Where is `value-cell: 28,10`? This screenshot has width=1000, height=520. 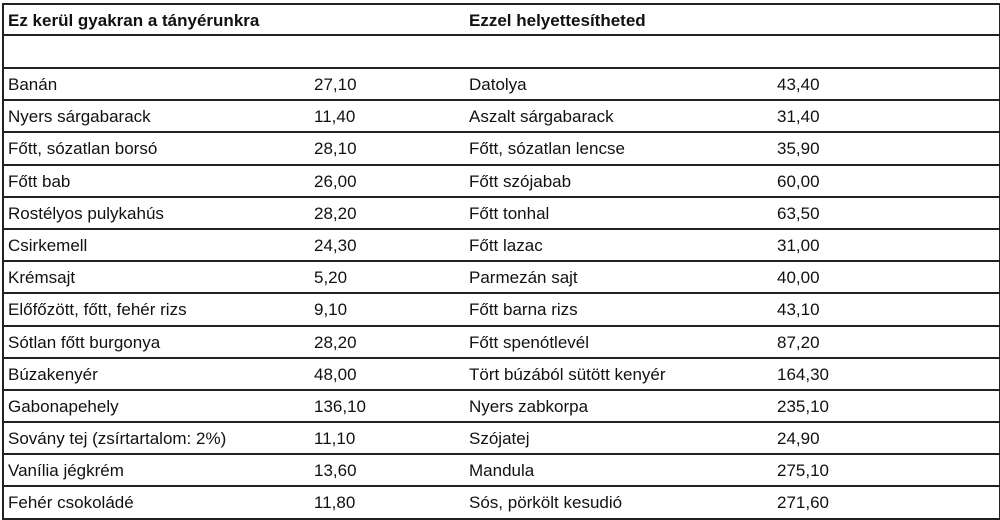 value-cell: 28,10 is located at coordinates (335, 149).